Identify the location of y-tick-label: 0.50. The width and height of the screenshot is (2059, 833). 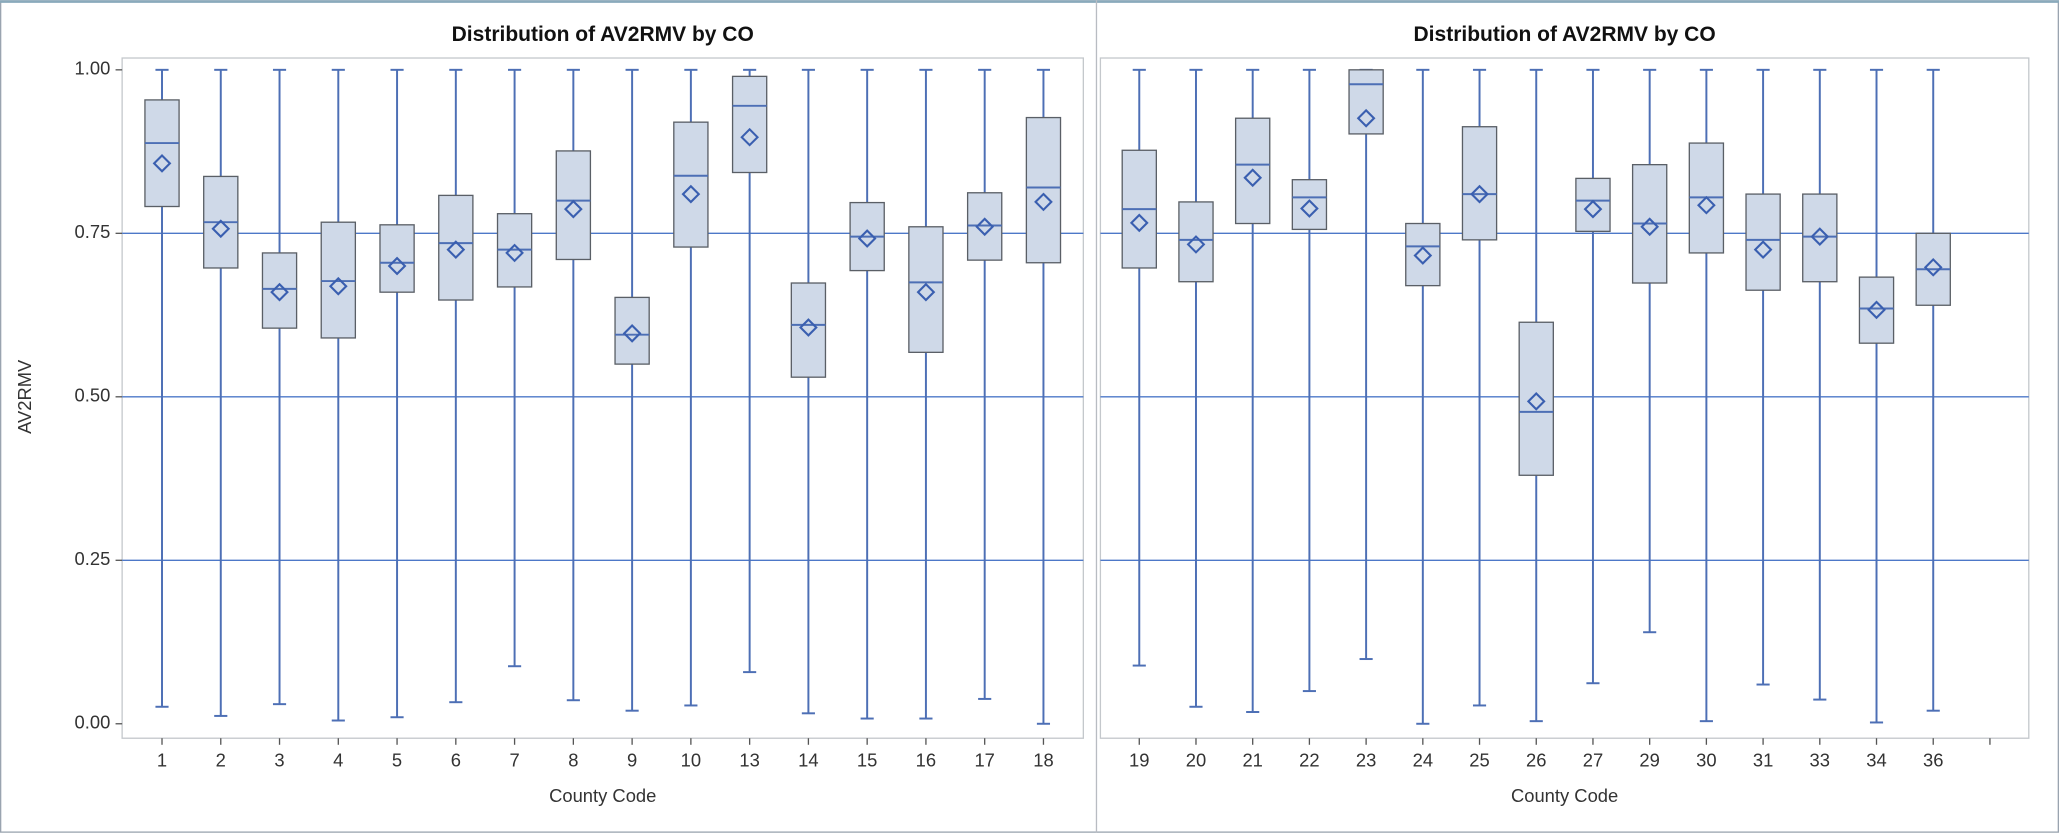
(93, 395).